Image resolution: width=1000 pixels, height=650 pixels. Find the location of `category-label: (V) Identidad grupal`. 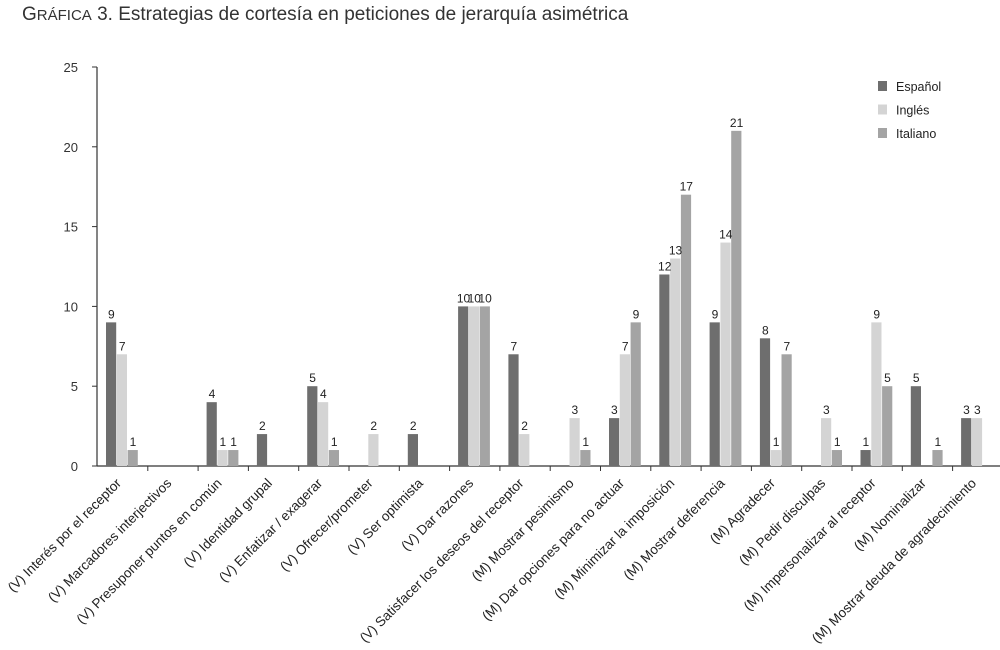

category-label: (V) Identidad grupal is located at coordinates (228, 523).